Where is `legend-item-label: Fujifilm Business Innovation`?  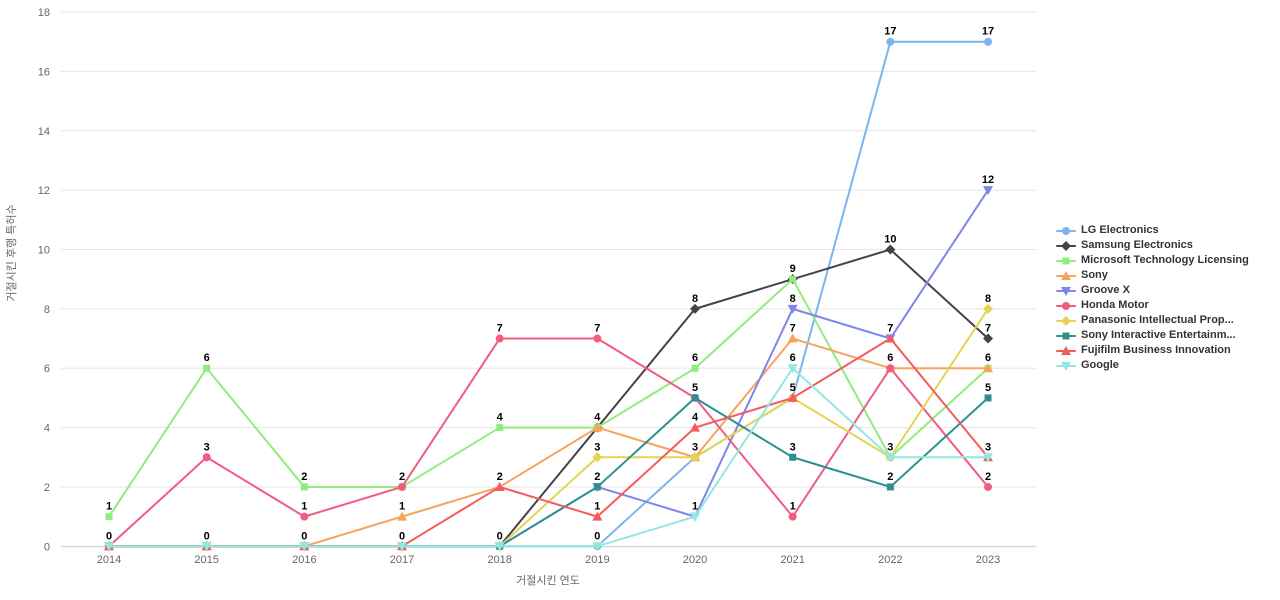
legend-item-label: Fujifilm Business Innovation is located at coordinates (1156, 350).